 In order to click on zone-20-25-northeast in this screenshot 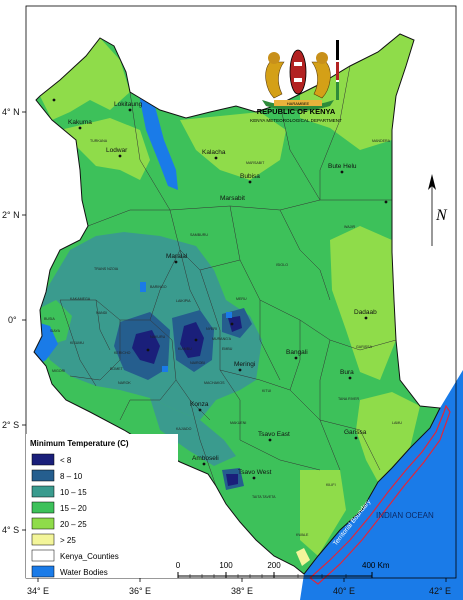, I will do `click(357, 92)`.